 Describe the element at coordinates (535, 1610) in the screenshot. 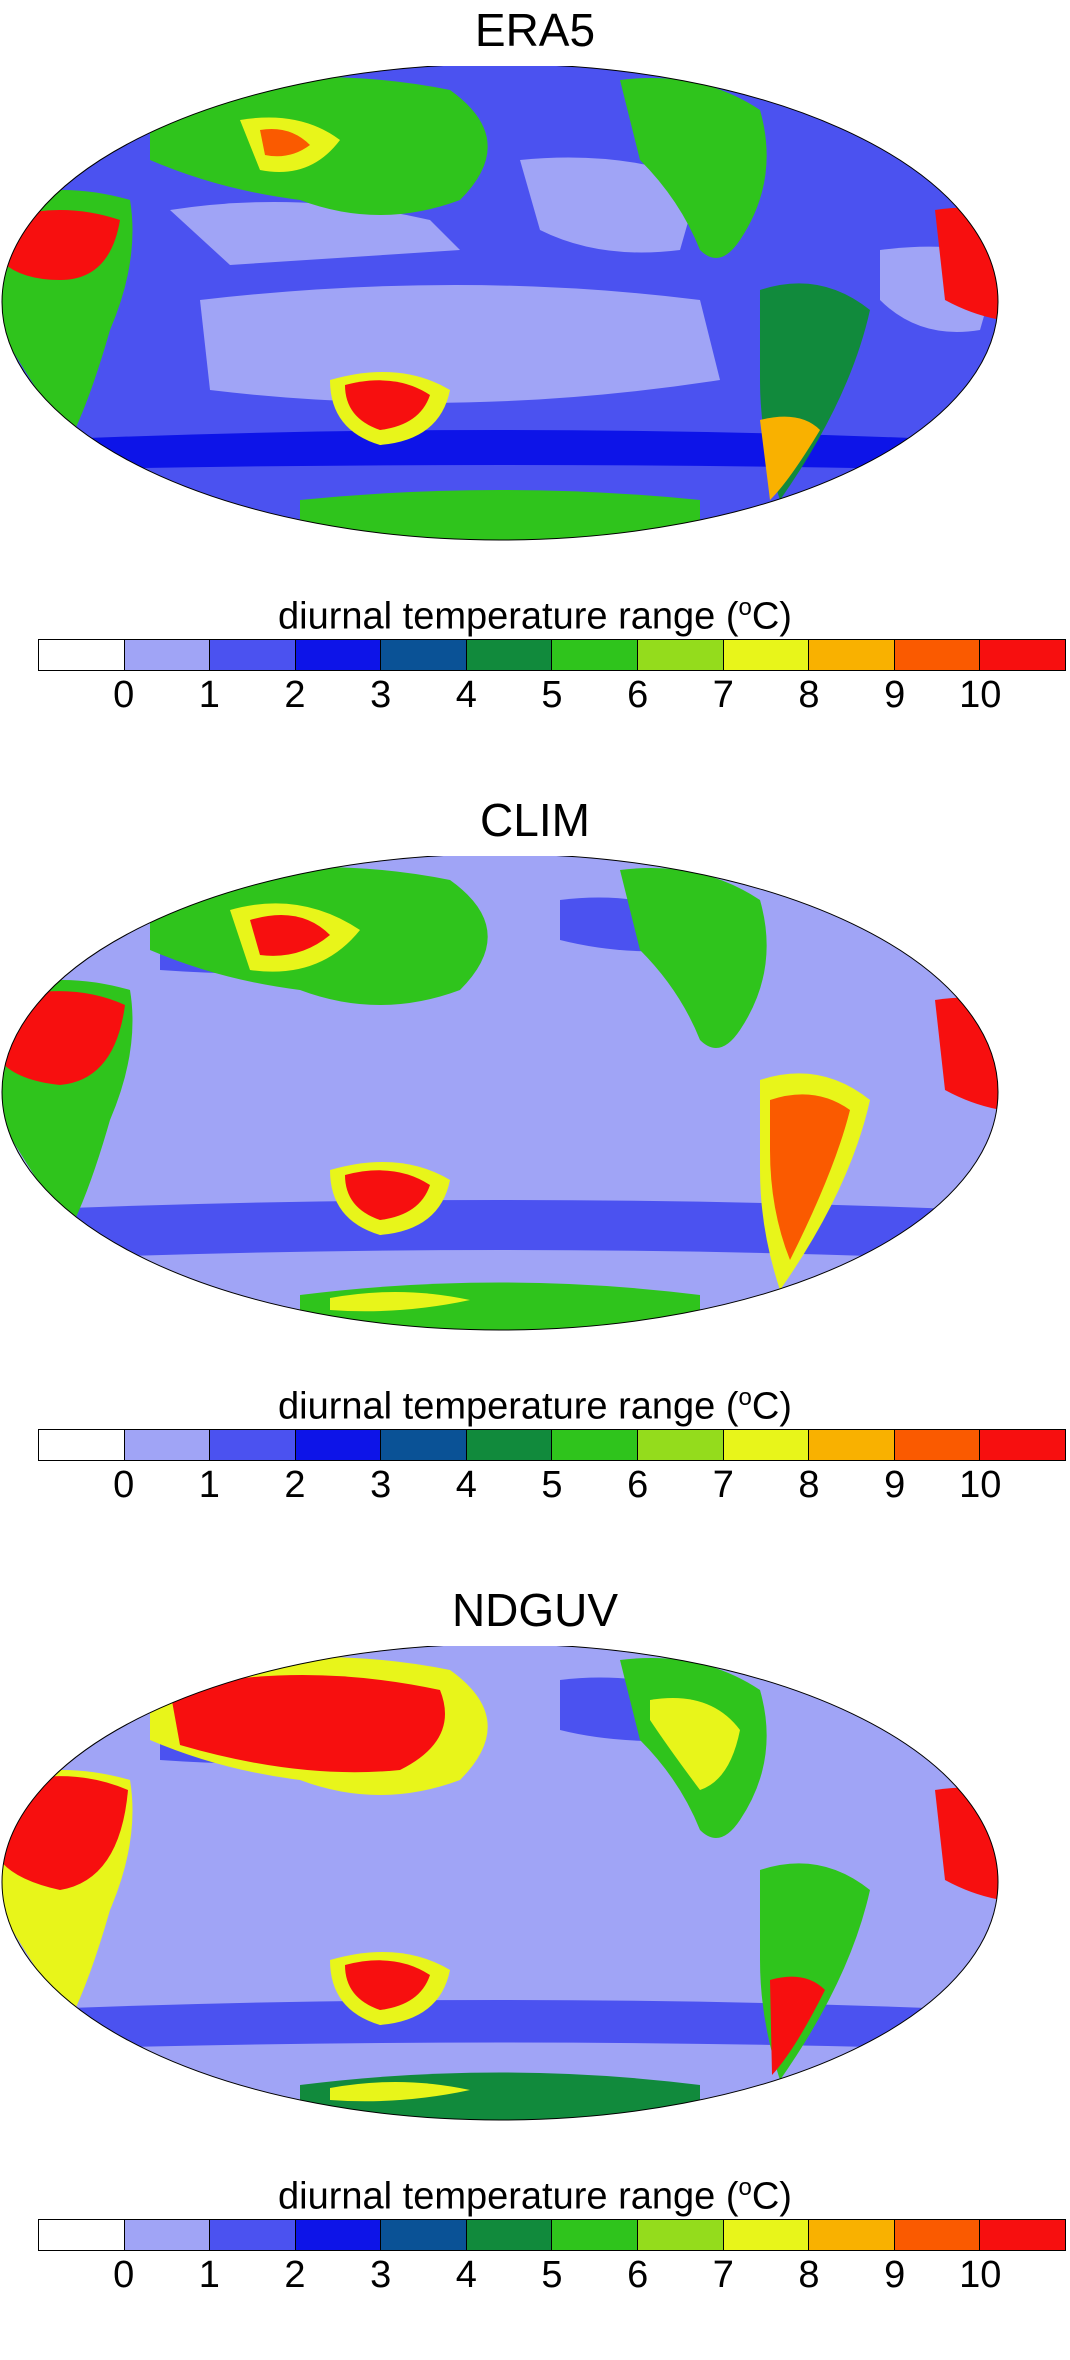

I see `panel-title: NDGUV` at that location.